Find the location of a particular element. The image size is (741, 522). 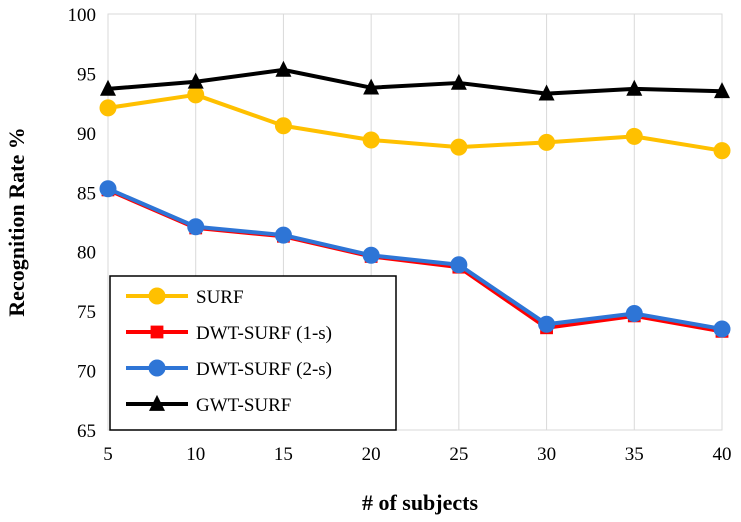

y-tick-label: 85 is located at coordinates (86, 193).